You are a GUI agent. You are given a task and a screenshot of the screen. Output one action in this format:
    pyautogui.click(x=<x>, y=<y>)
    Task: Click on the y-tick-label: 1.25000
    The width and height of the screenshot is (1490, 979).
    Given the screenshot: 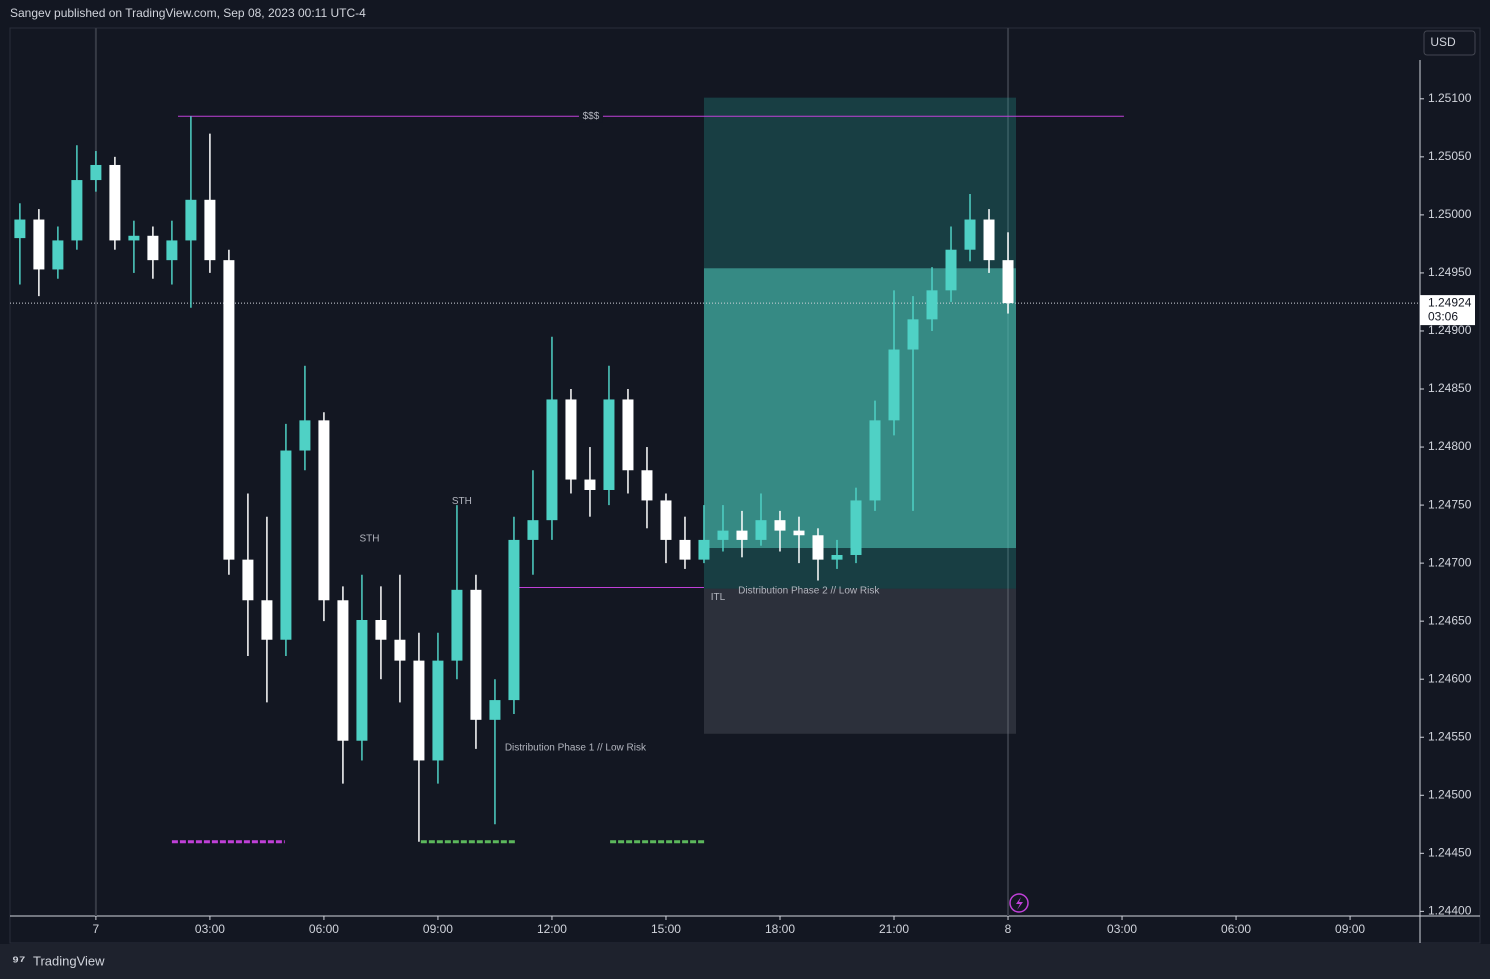 What is the action you would take?
    pyautogui.click(x=1450, y=214)
    